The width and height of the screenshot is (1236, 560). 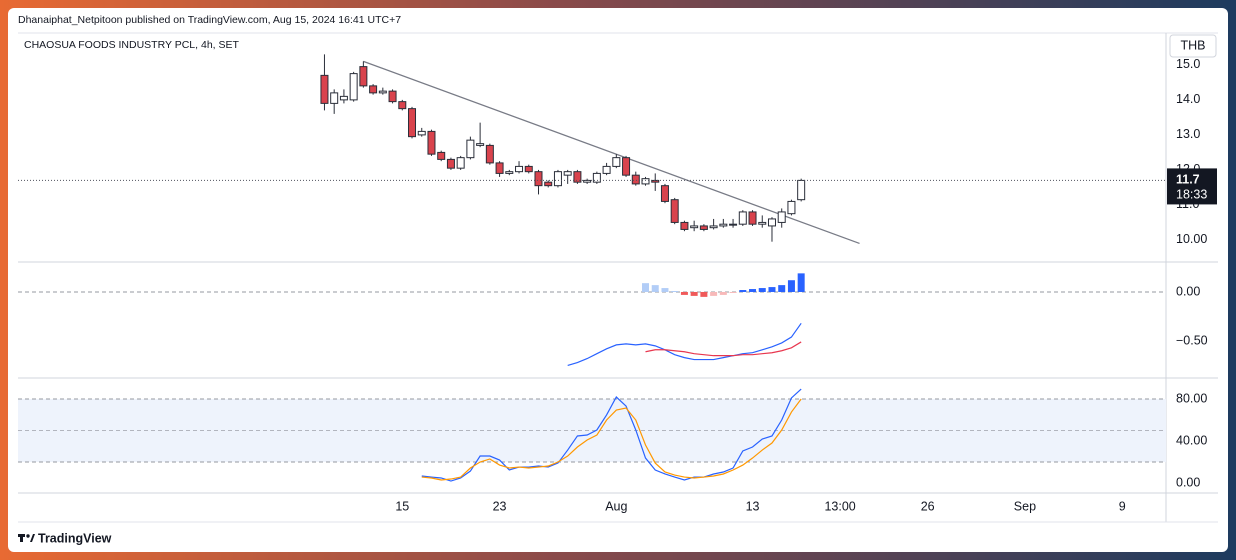 I want to click on x-tick-label: 13, so click(x=753, y=506).